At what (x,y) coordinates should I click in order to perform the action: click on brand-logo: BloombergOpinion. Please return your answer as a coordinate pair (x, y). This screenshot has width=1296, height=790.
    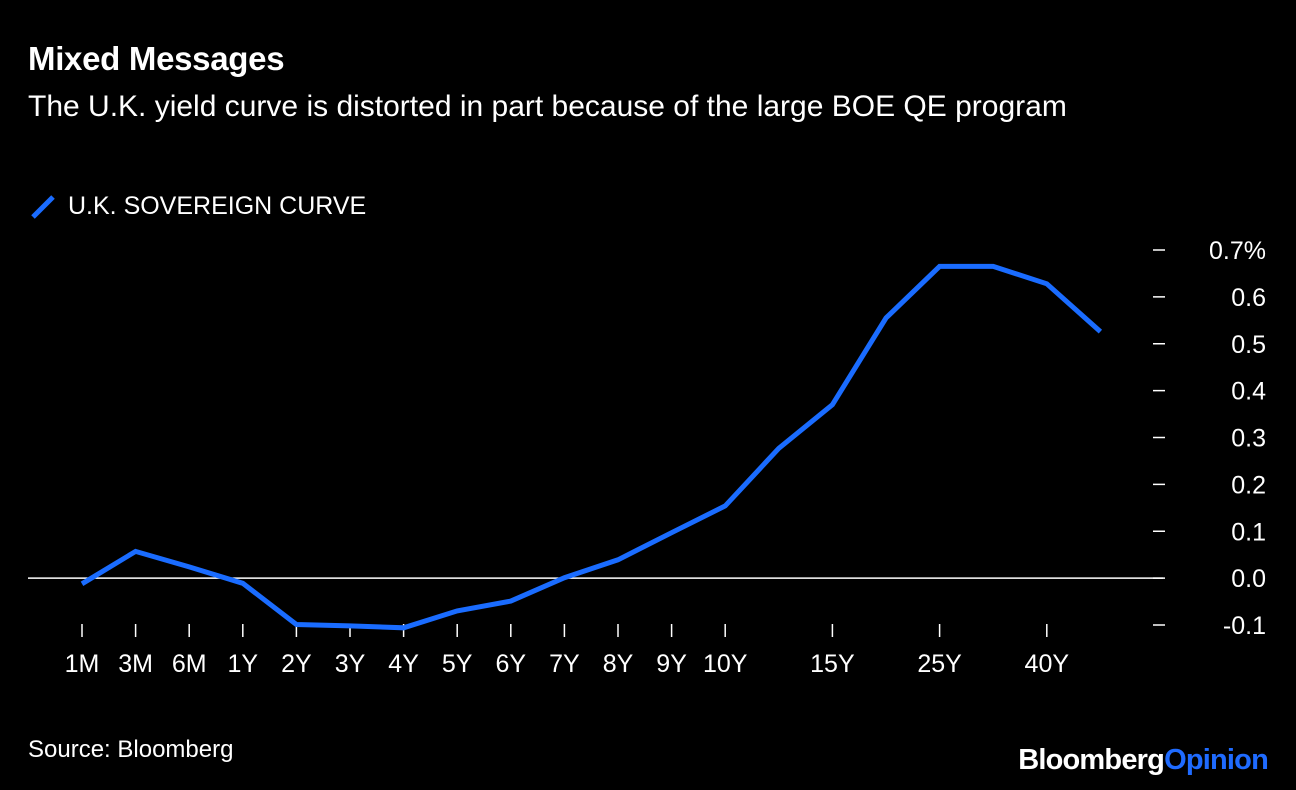
    Looking at the image, I should click on (1143, 760).